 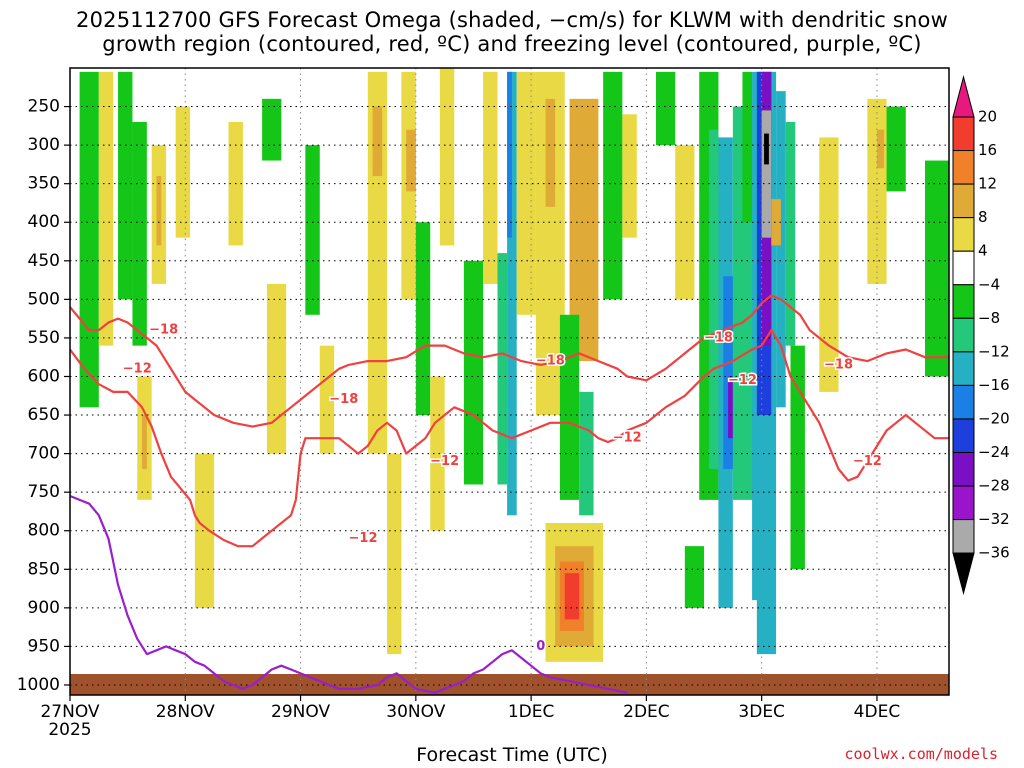 What do you see at coordinates (44, 376) in the screenshot?
I see `y-tick-label: 600` at bounding box center [44, 376].